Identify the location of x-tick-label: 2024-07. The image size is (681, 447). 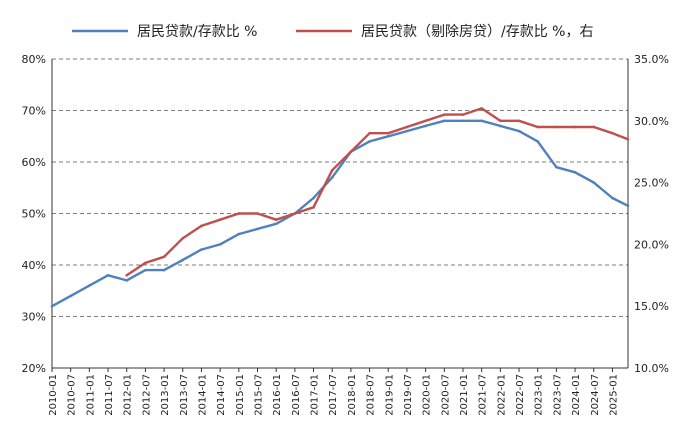
(595, 395).